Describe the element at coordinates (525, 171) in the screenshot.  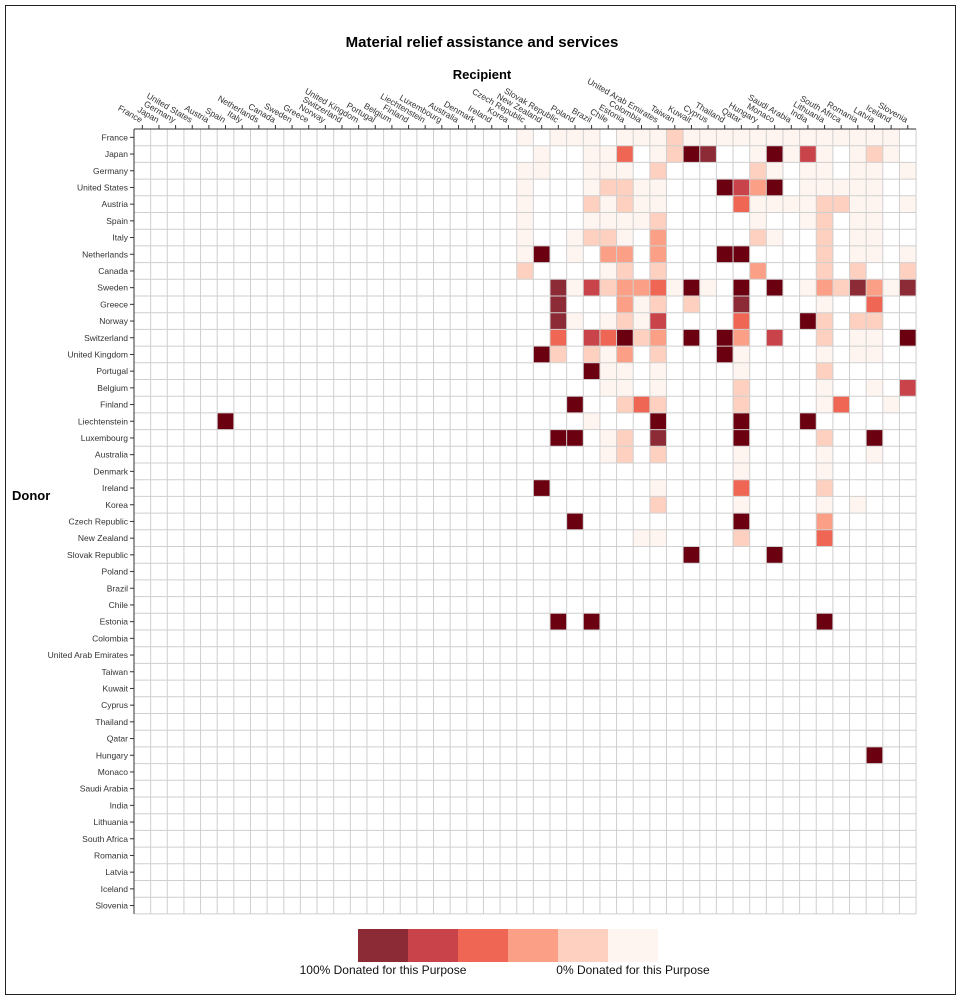
I see `heatmap-cell-germany-czech-republic` at that location.